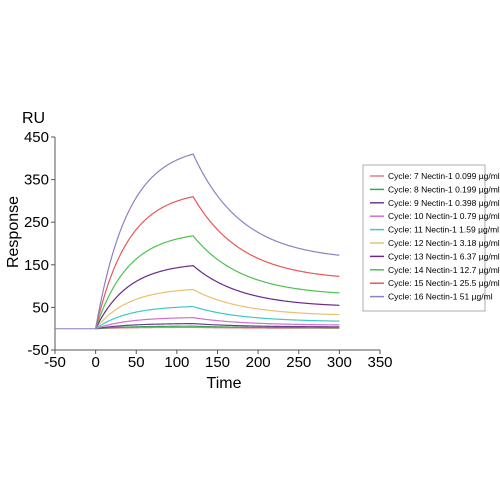 The height and width of the screenshot is (500, 500). I want to click on unit-label: RU, so click(33, 118).